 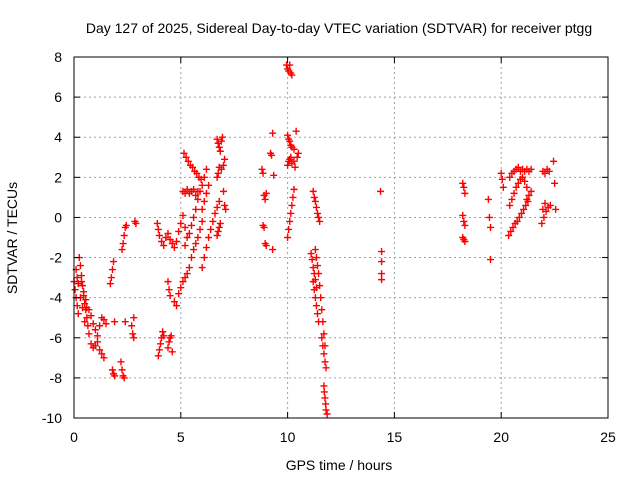 What do you see at coordinates (501, 437) in the screenshot?
I see `x-tick-label: 20` at bounding box center [501, 437].